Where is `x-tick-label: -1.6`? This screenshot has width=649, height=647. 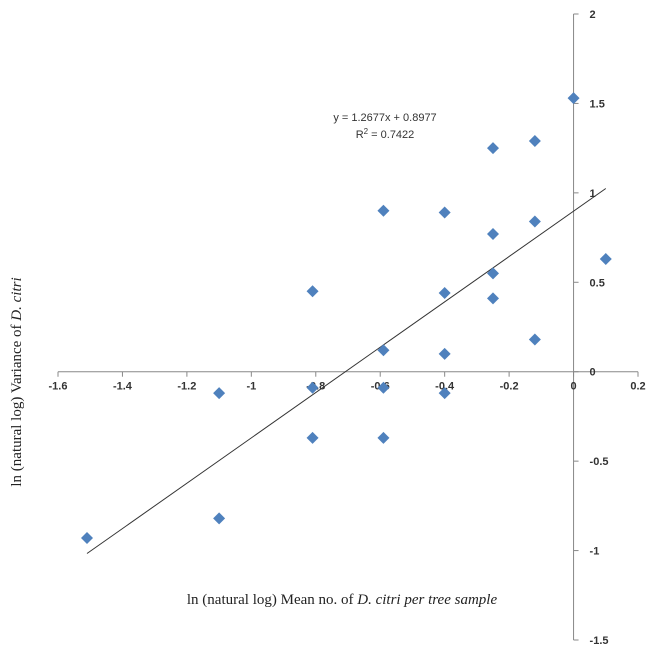
x-tick-label: -1.6 is located at coordinates (58, 387).